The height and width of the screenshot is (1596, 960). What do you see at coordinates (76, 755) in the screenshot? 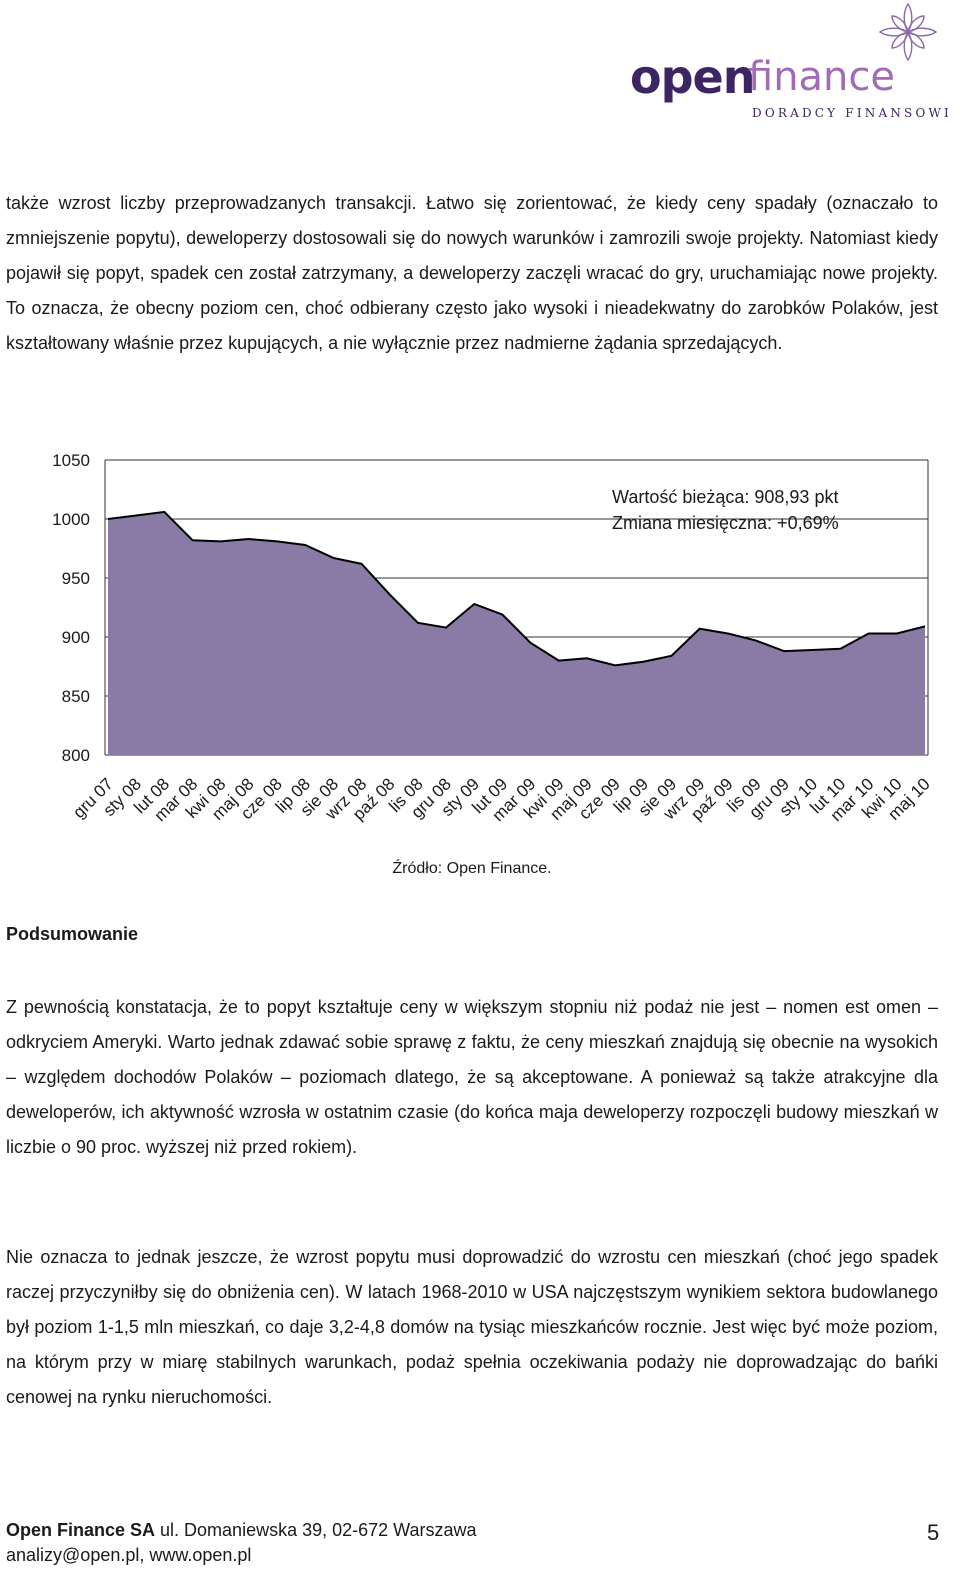
I see `y-tick-label: 800` at bounding box center [76, 755].